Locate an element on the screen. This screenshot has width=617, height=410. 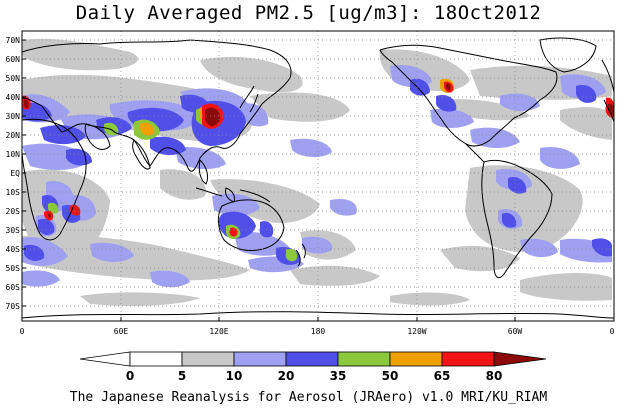
lat-label: 50N is located at coordinates (13, 78).